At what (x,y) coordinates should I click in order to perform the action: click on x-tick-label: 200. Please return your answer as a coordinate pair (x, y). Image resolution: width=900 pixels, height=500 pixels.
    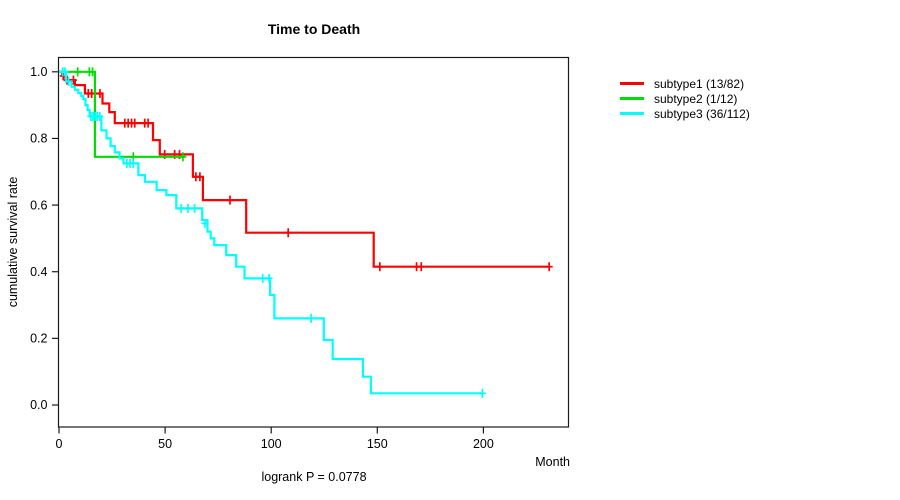
    Looking at the image, I should click on (483, 444).